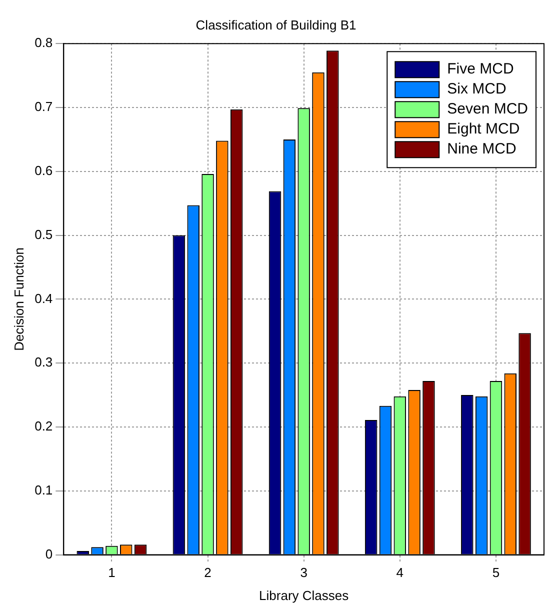 The image size is (554, 616). I want to click on legend-label: Seven MCD, so click(487, 109).